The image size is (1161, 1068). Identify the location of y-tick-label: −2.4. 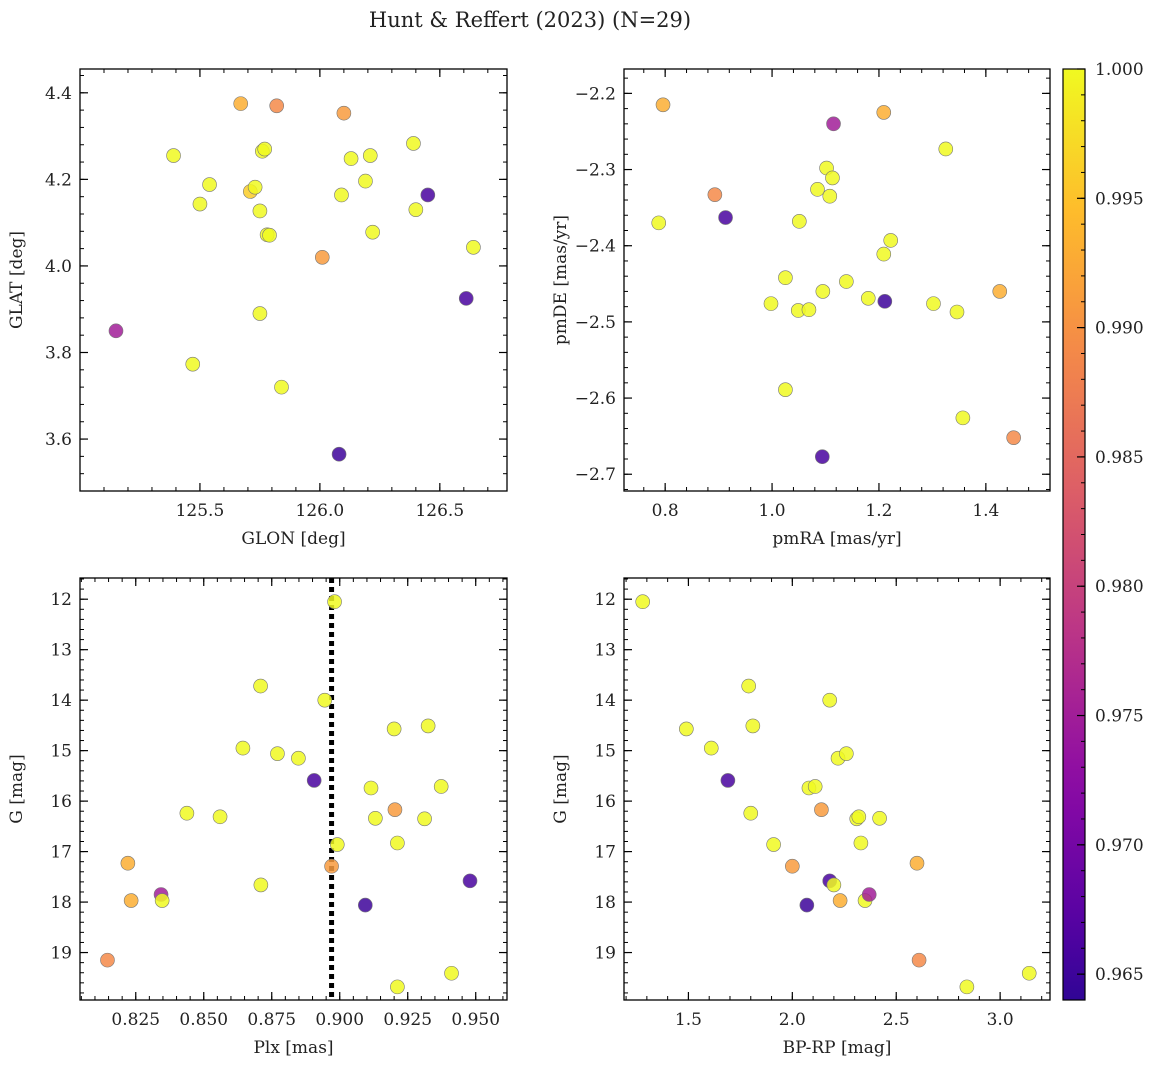
(595, 247).